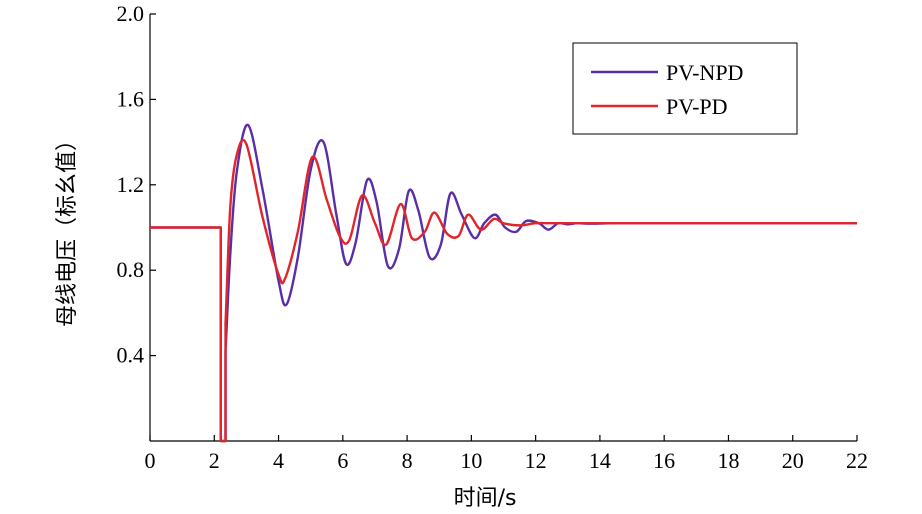 This screenshot has height=514, width=922. I want to click on x-tick-label: 16, so click(664, 460).